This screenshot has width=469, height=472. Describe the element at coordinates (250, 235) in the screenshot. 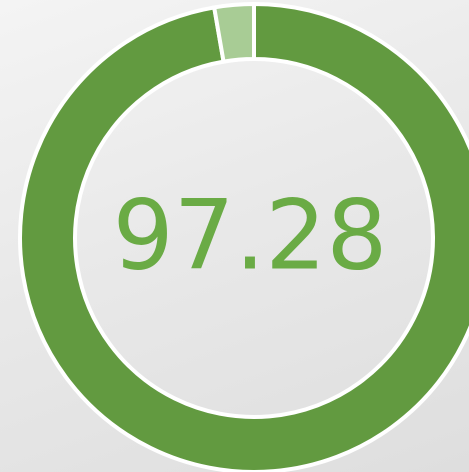

I see `center-value: 97.28` at that location.